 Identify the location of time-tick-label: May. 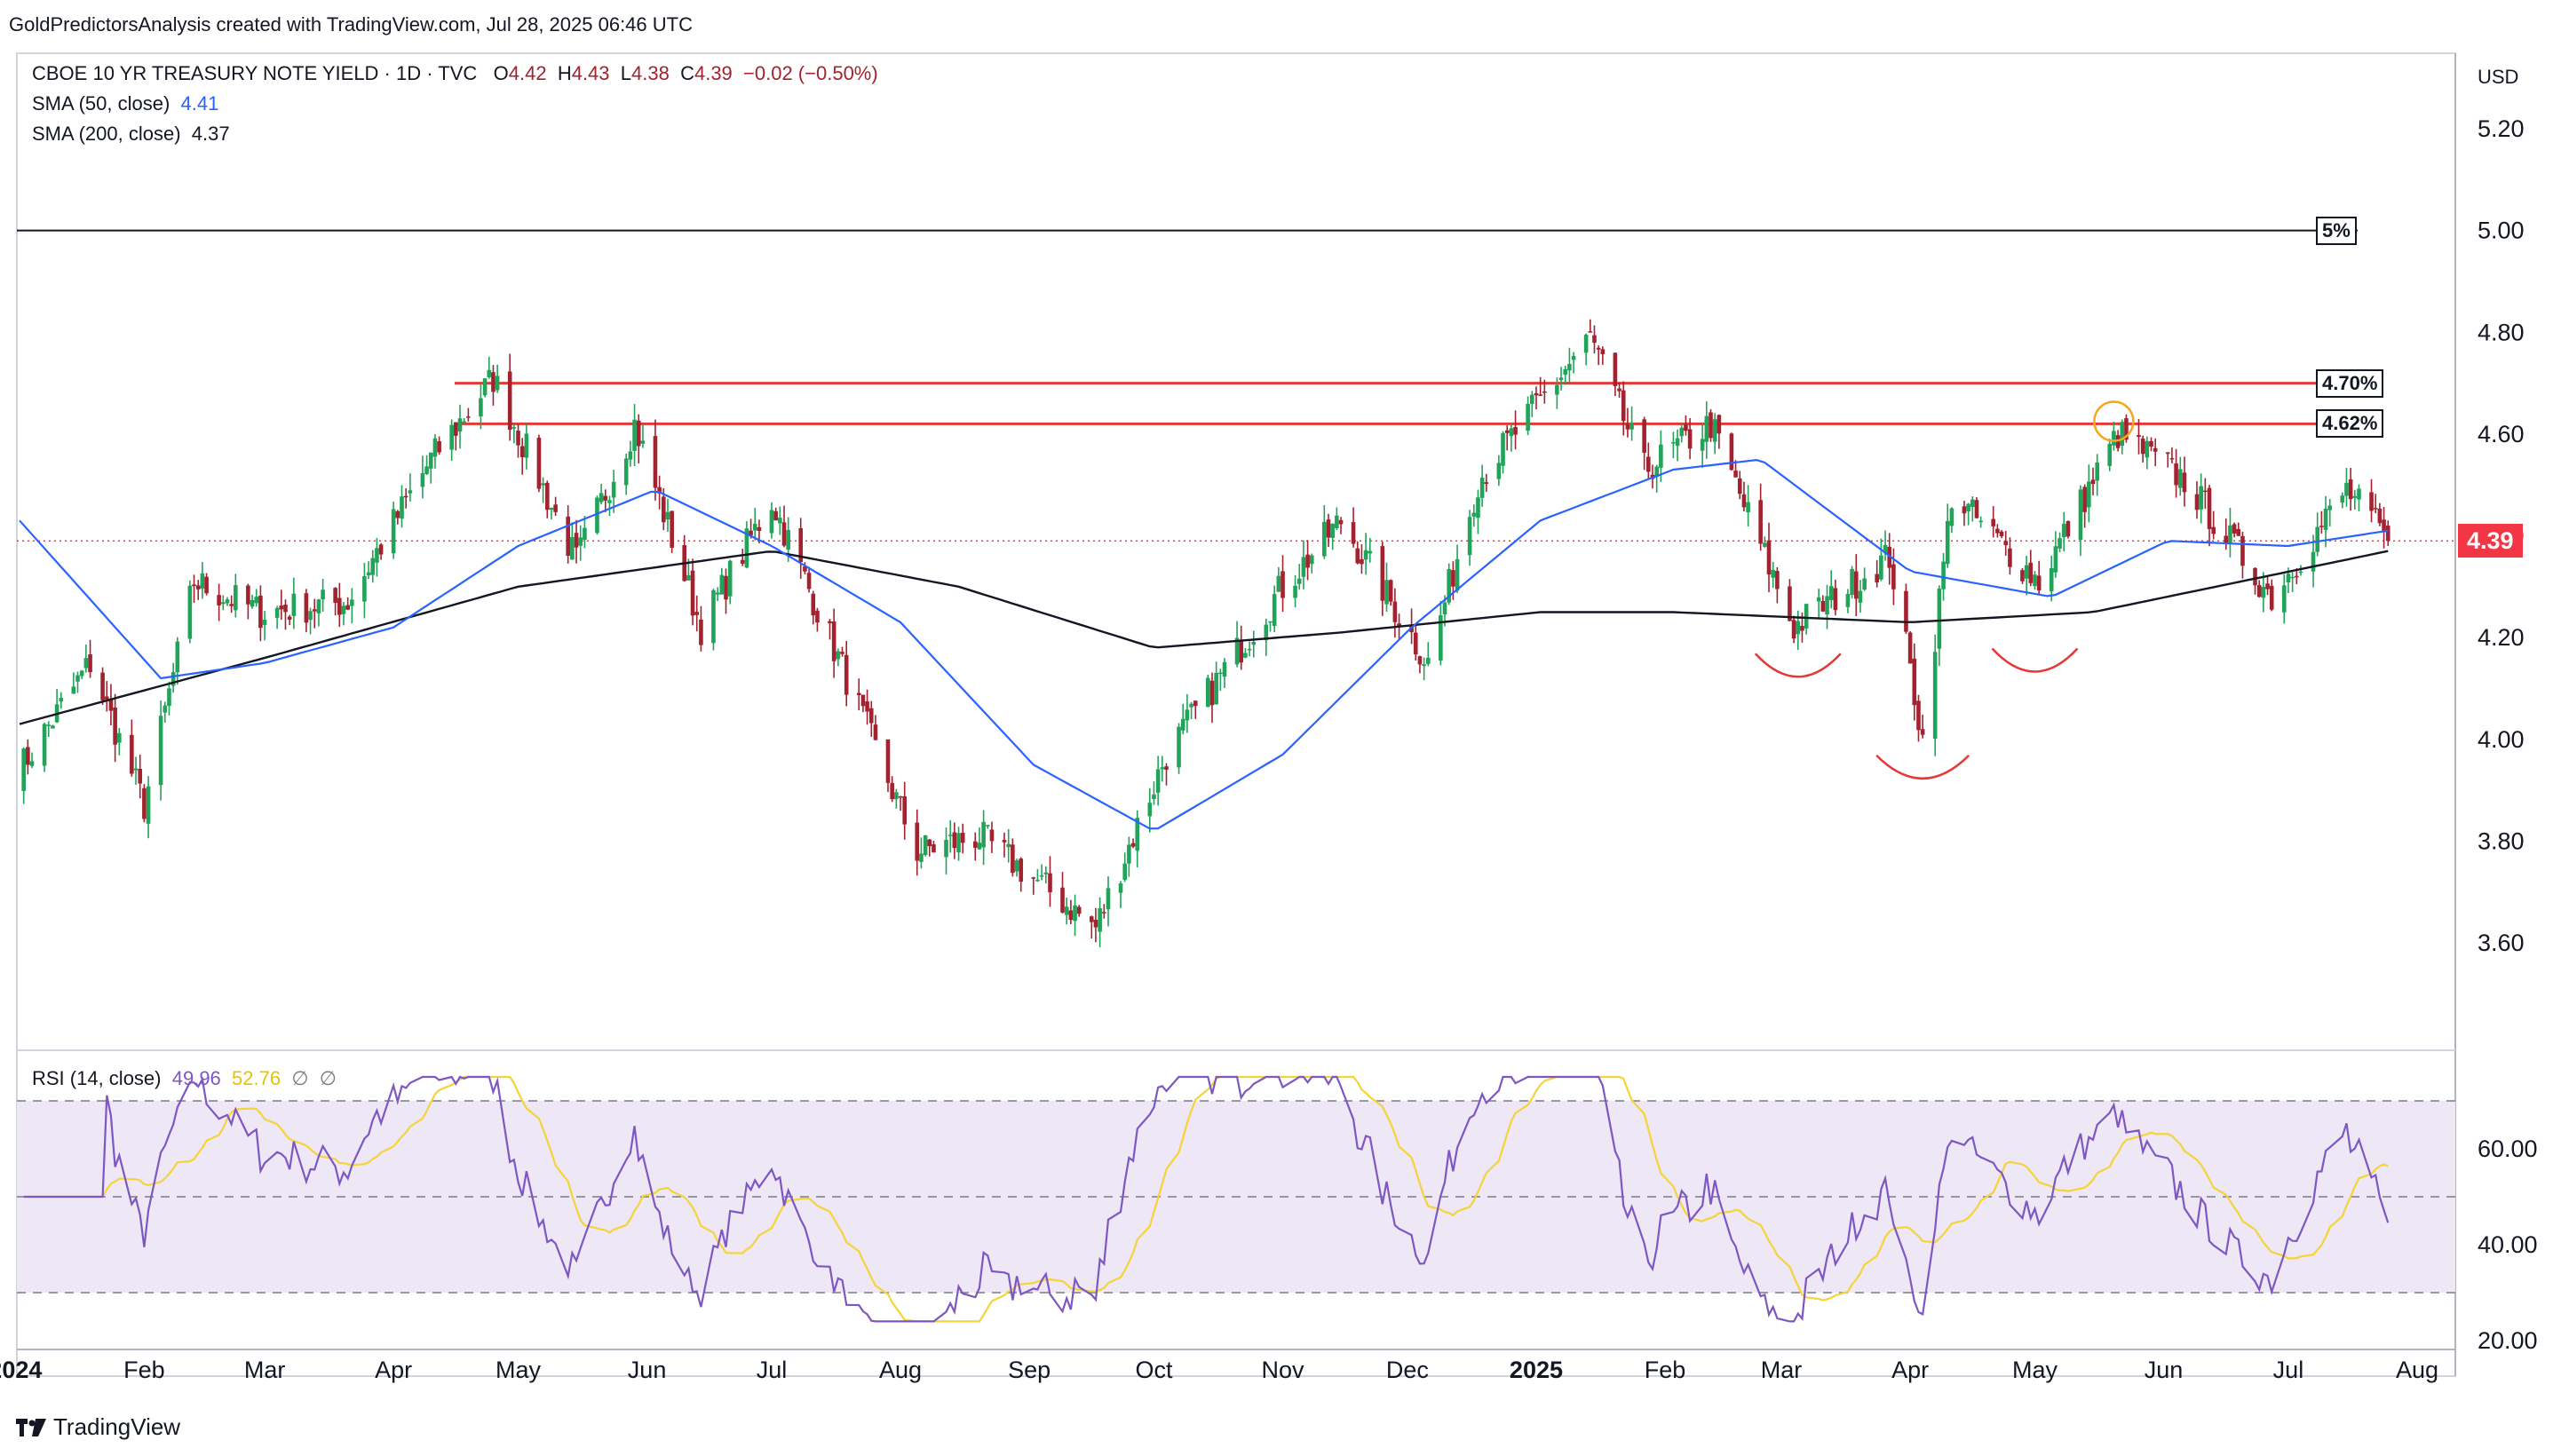
(2035, 1370).